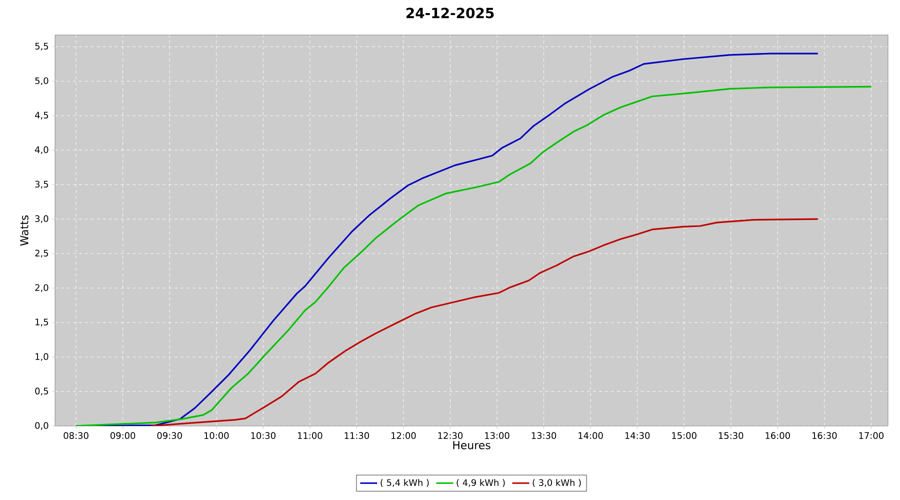 This screenshot has width=900, height=500. Describe the element at coordinates (450, 435) in the screenshot. I see `x-tick-label: 12:30` at that location.